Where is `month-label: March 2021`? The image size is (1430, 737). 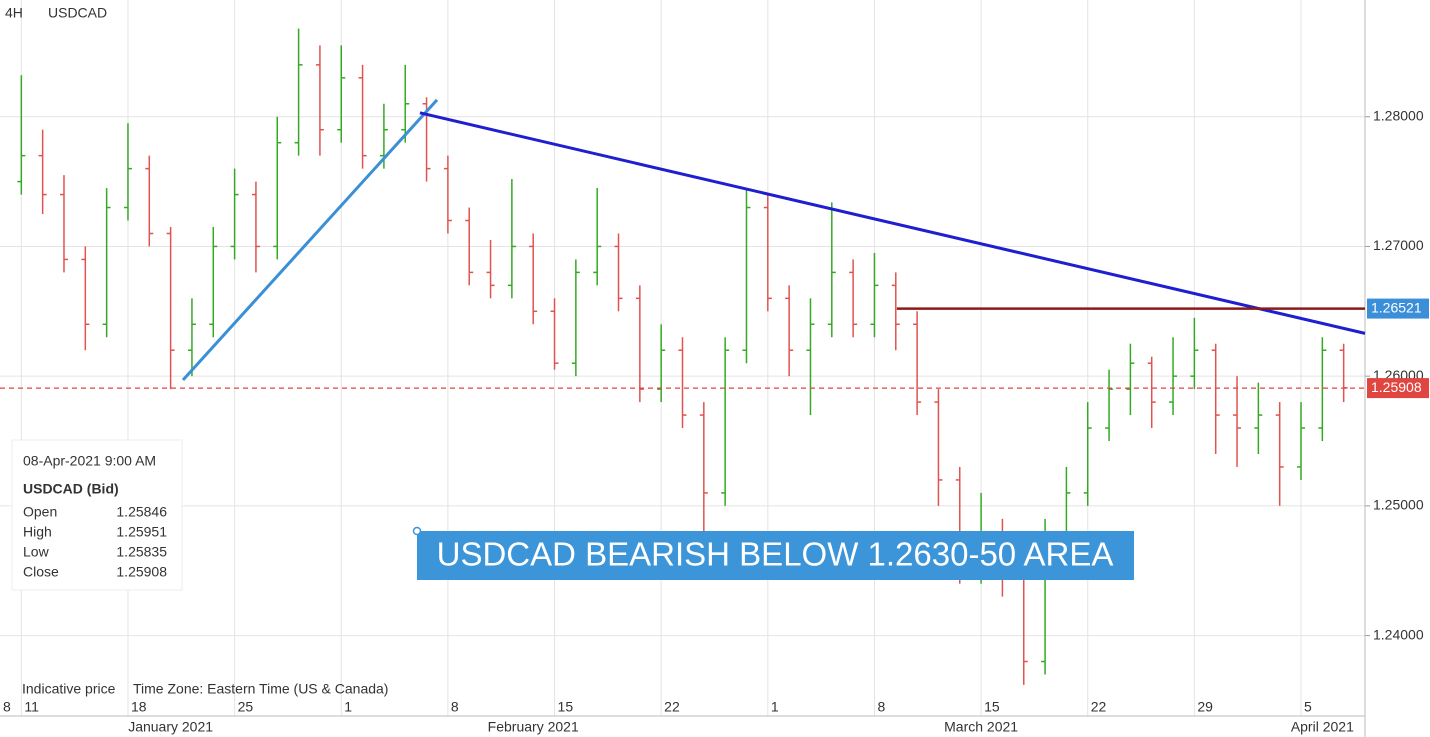 month-label: March 2021 is located at coordinates (981, 727).